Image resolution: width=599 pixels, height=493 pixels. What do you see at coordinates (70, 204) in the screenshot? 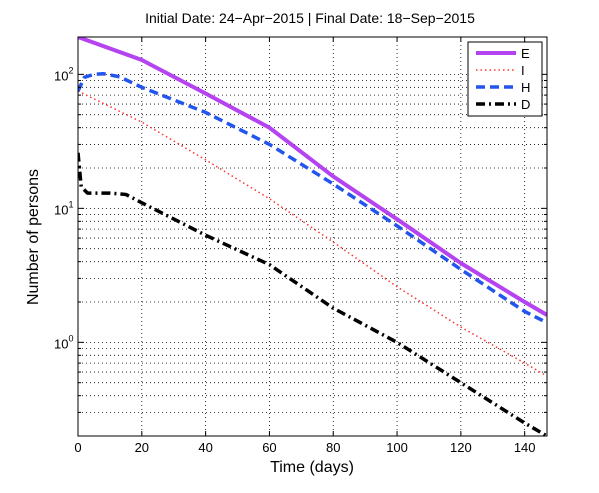
I see `y-tick-label-exponent: 1` at bounding box center [70, 204].